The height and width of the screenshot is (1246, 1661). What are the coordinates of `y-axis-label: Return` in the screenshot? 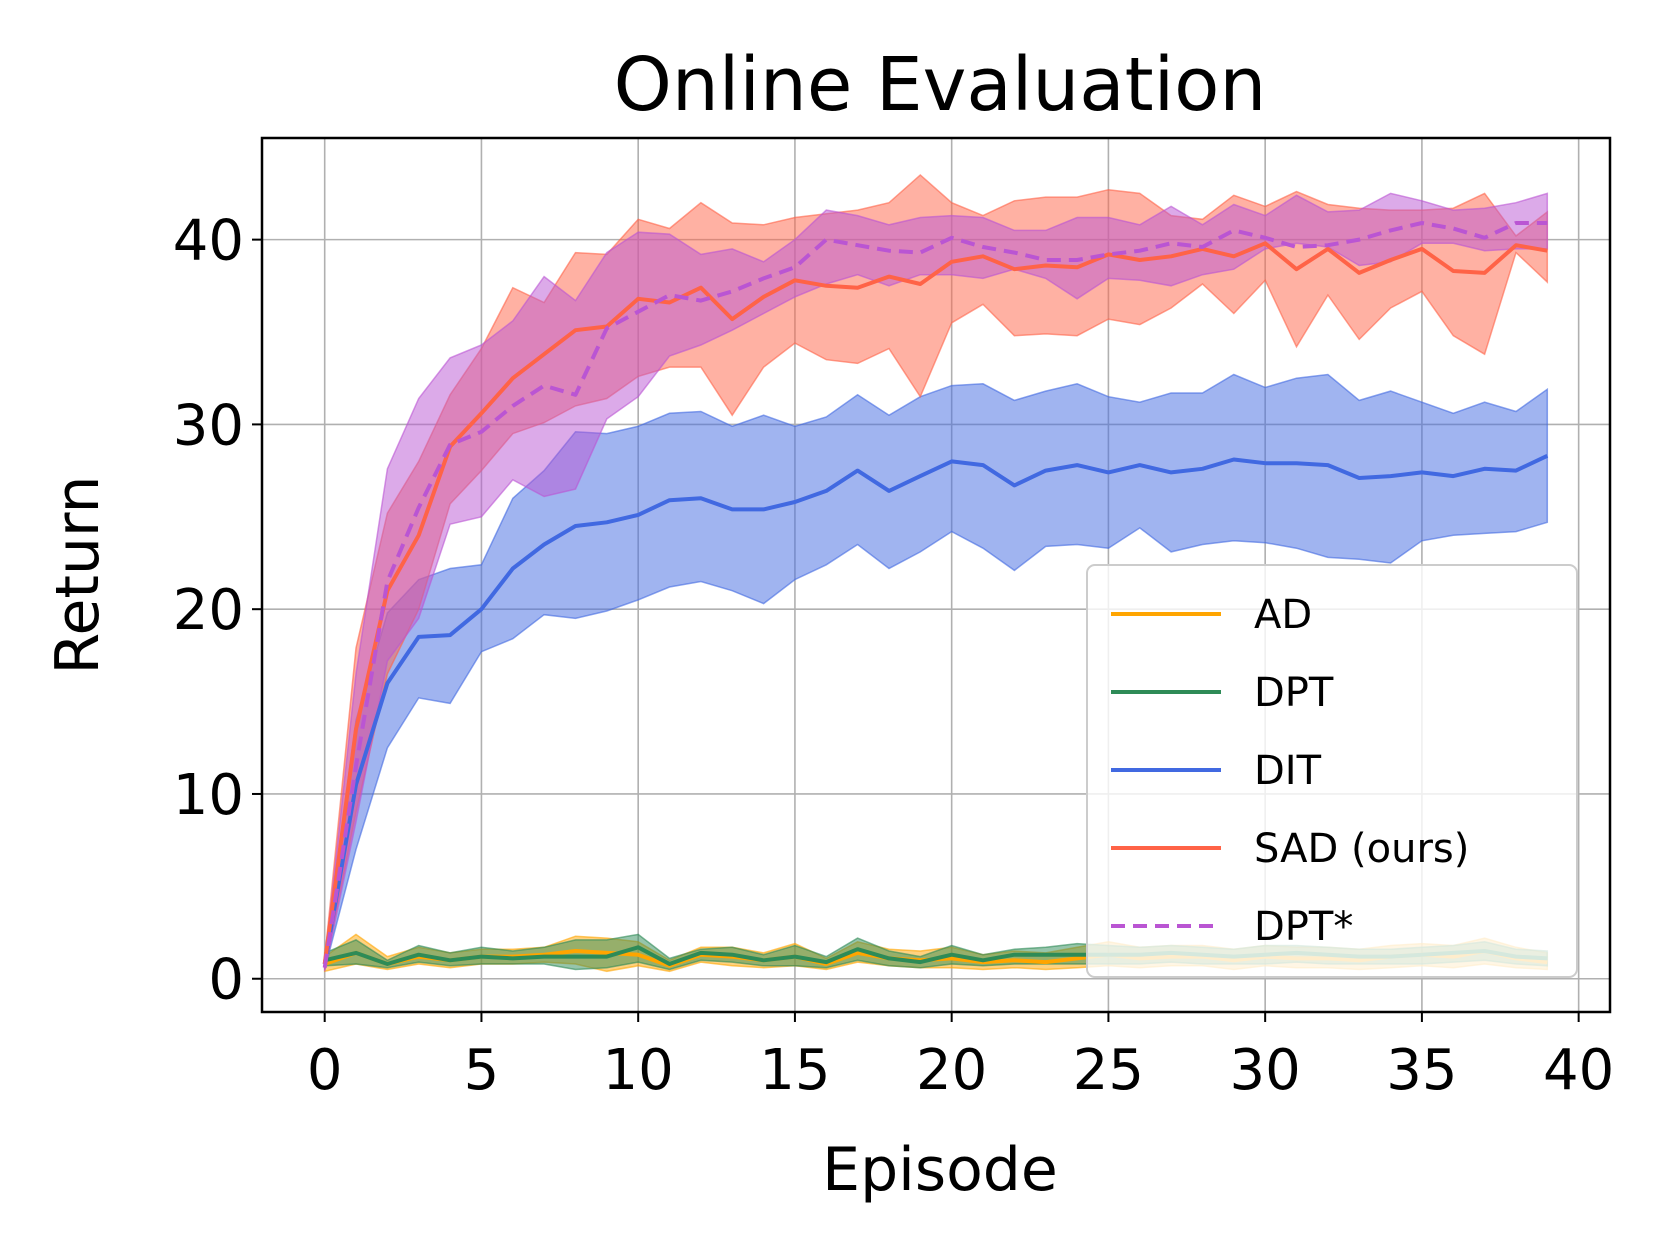 It's located at (78, 574).